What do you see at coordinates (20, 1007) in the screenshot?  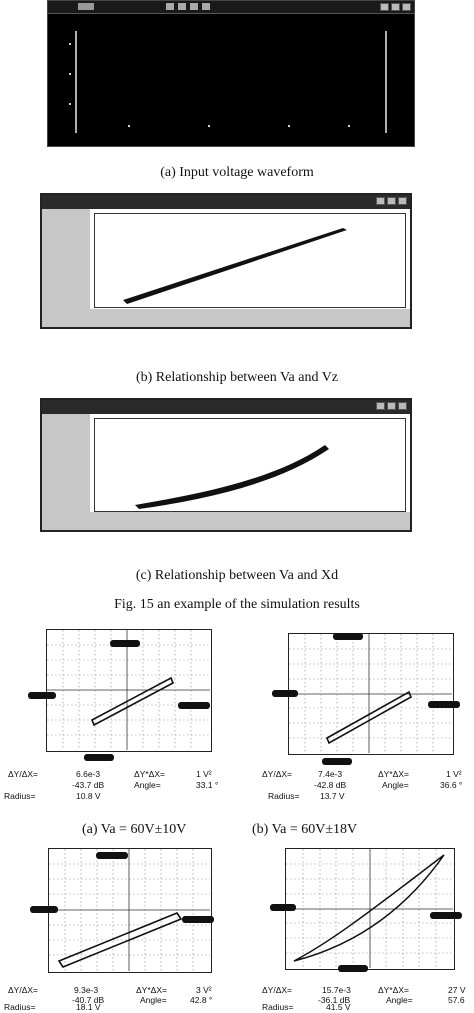 I see `scope-c-radius-label: Radius=` at bounding box center [20, 1007].